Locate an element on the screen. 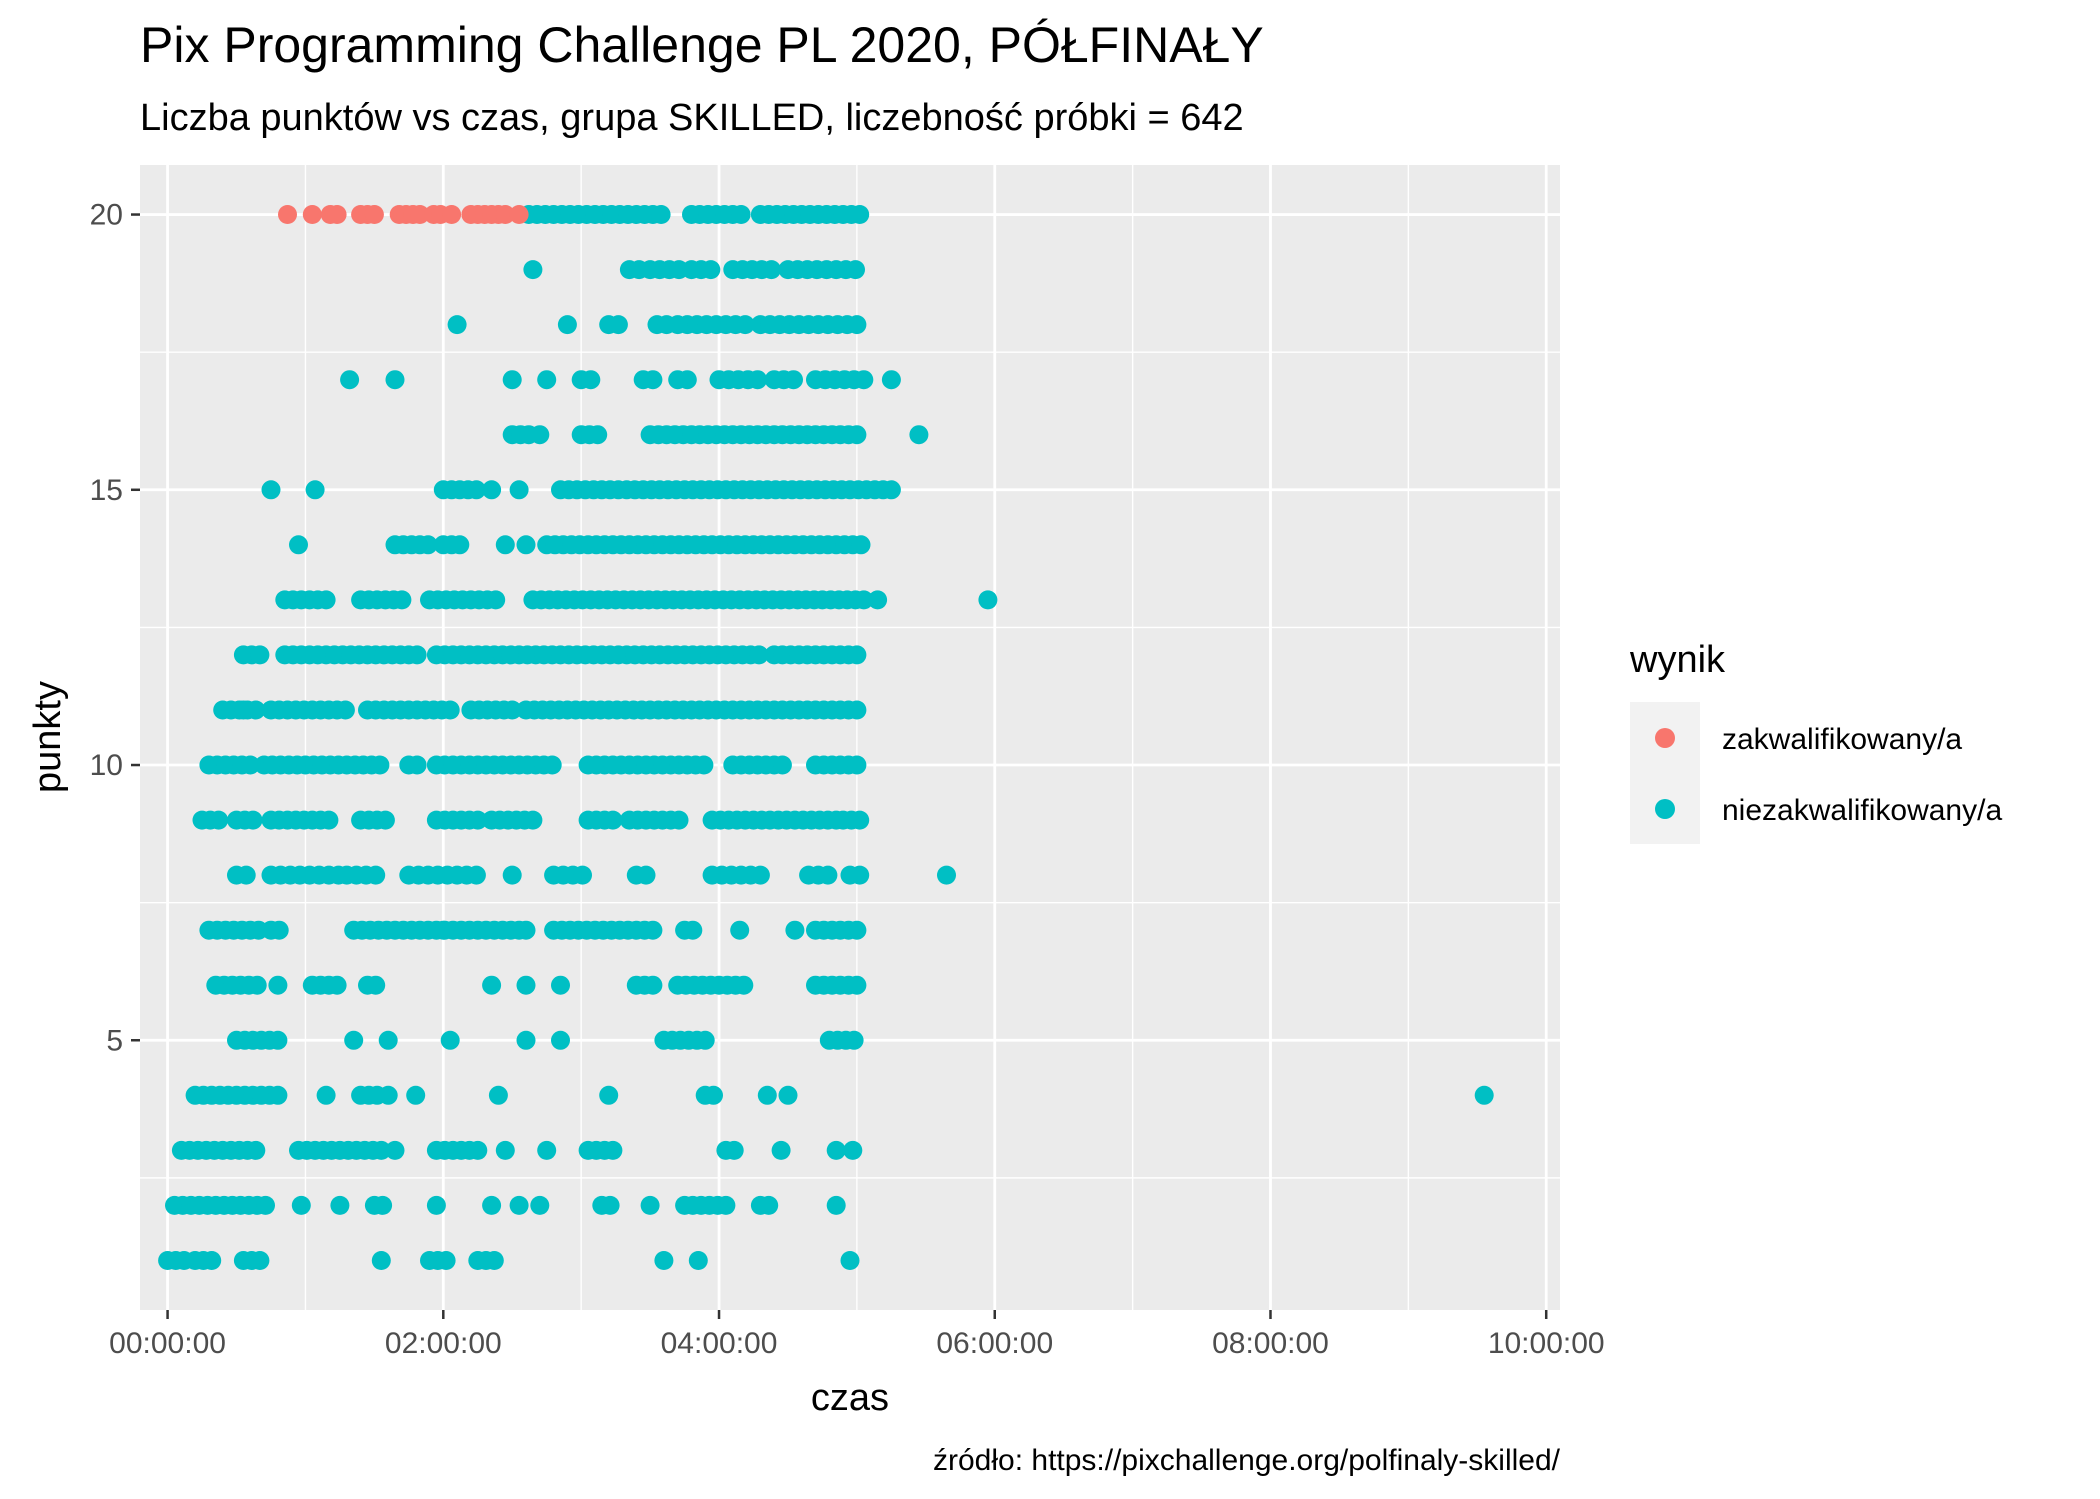  x-tick-label: 10:00:00 is located at coordinates (1546, 1343).